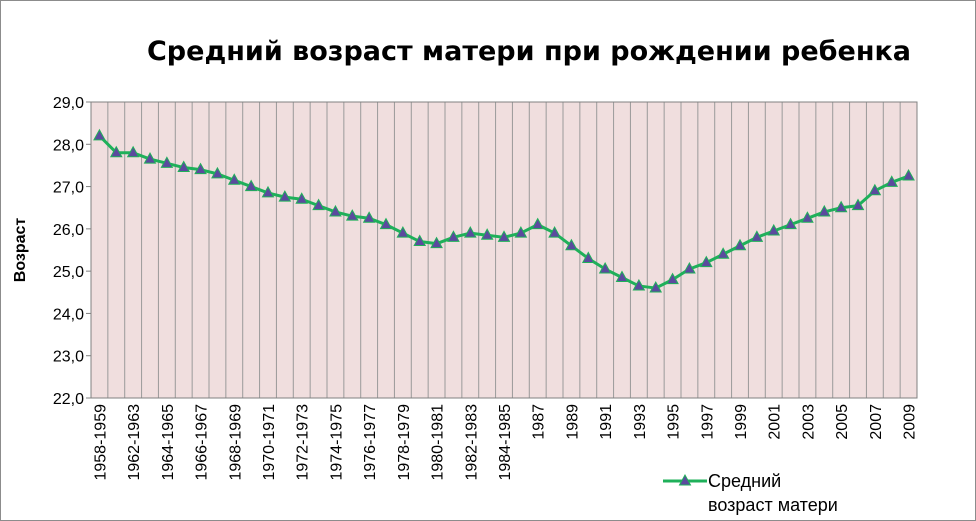 The width and height of the screenshot is (976, 521). What do you see at coordinates (303, 442) in the screenshot?
I see `x-tick-label: 1972-1973` at bounding box center [303, 442].